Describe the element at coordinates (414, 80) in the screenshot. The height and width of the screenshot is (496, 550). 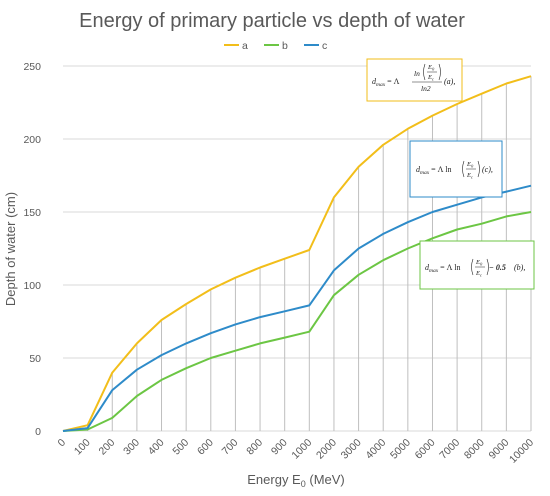
I see `formula-a-box: dmax = Λ ln E0 Ec ln2 (a),` at that location.